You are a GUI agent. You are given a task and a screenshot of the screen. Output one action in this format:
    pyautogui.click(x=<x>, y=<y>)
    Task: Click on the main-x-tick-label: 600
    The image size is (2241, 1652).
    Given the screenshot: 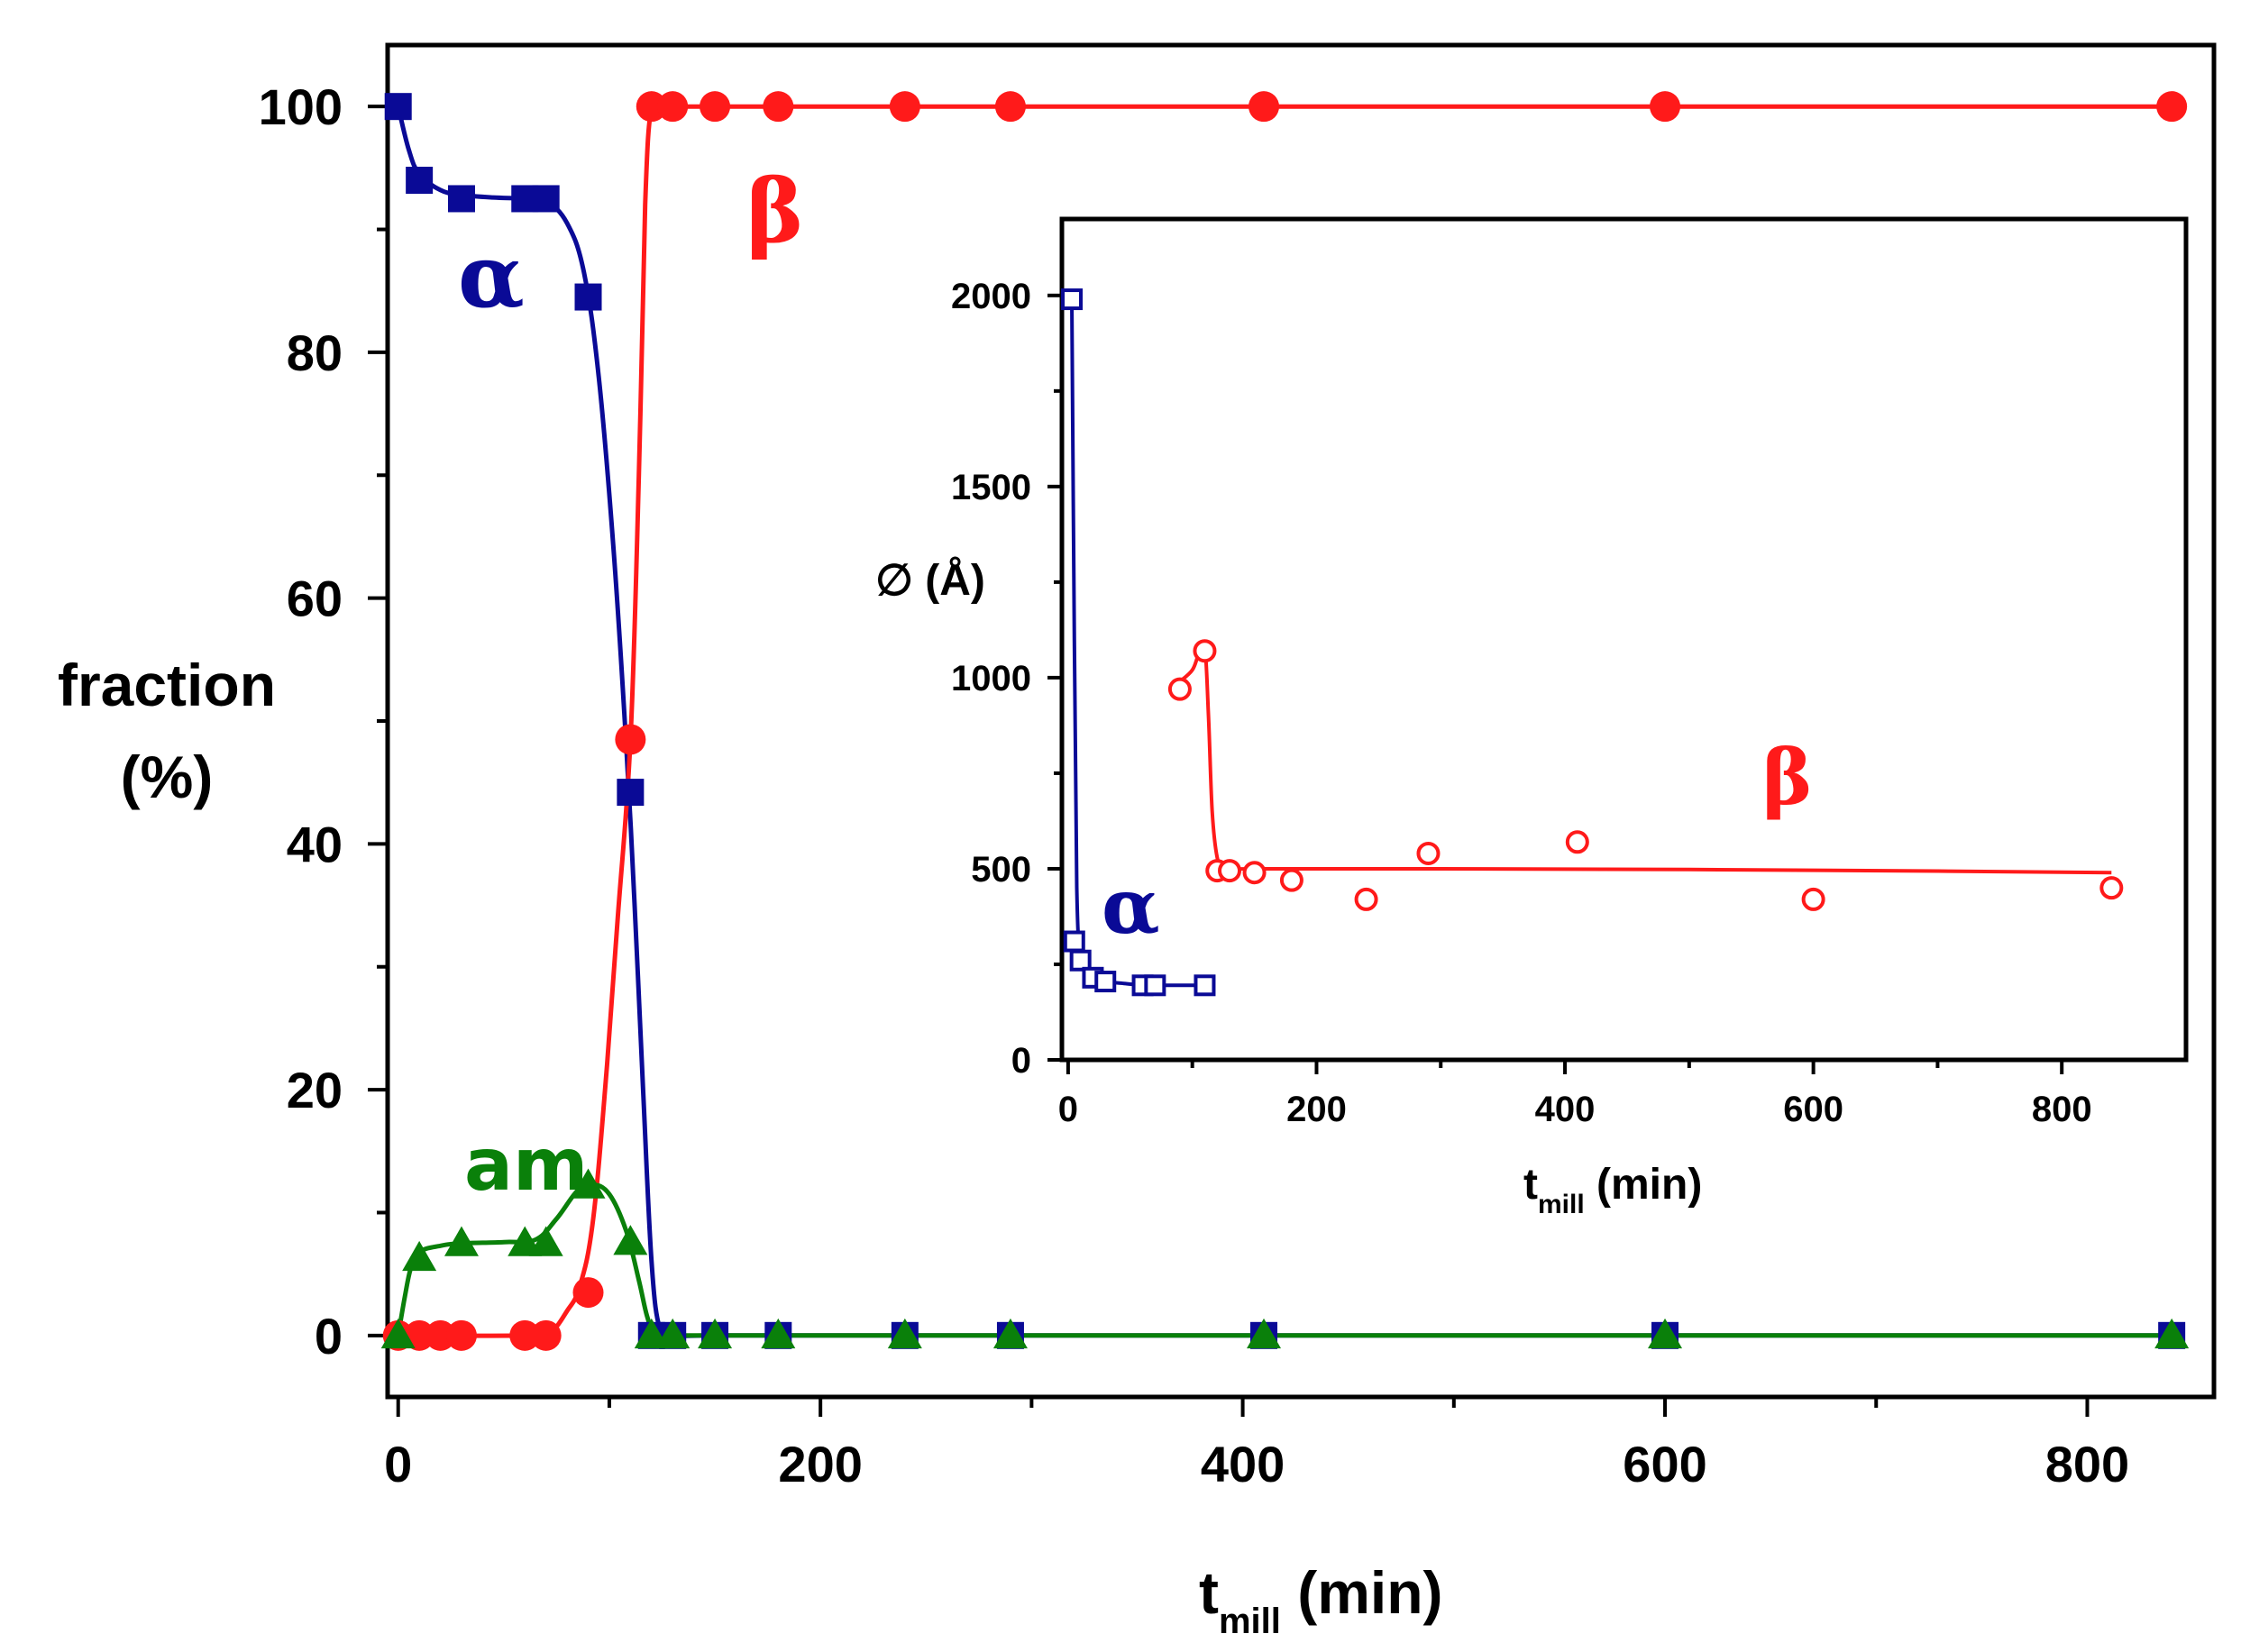 What is the action you would take?
    pyautogui.click(x=1664, y=1464)
    